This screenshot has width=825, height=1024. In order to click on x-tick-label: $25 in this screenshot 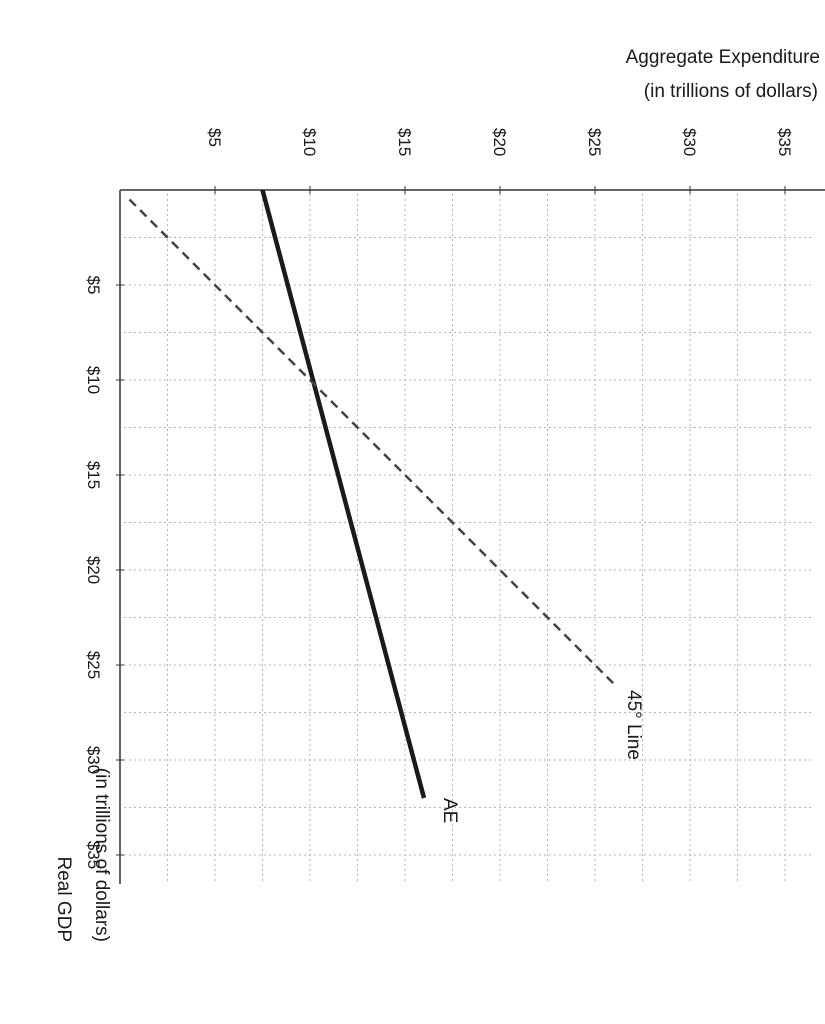, I will do `click(93, 665)`.